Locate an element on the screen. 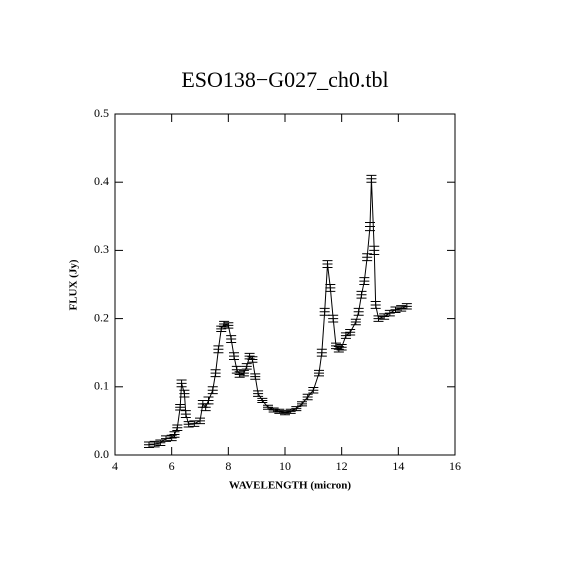 The height and width of the screenshot is (570, 570). y-tick-label: 0.1 is located at coordinates (101, 386).